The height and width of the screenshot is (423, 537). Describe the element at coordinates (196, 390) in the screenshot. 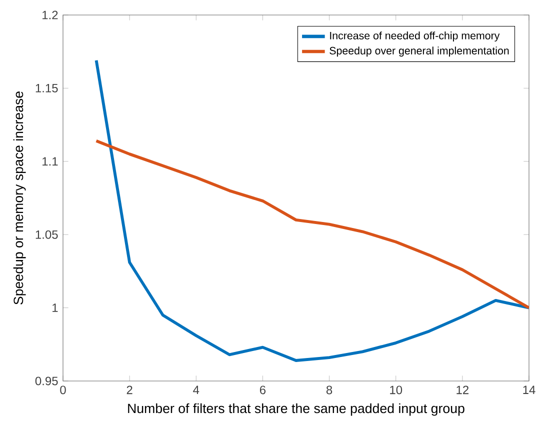

I see `x-tick-label: 4` at that location.